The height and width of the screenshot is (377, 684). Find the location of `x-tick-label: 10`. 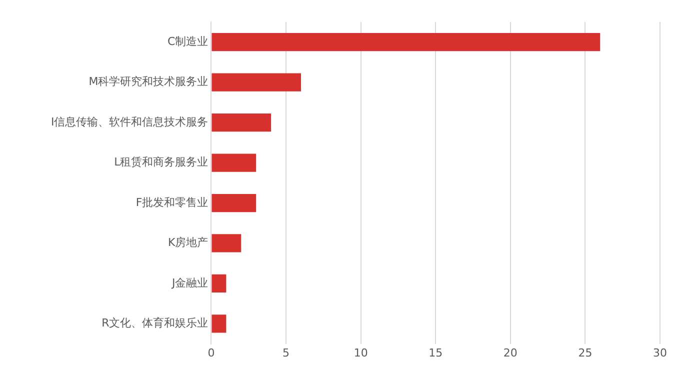

x-tick-label: 10 is located at coordinates (361, 353).